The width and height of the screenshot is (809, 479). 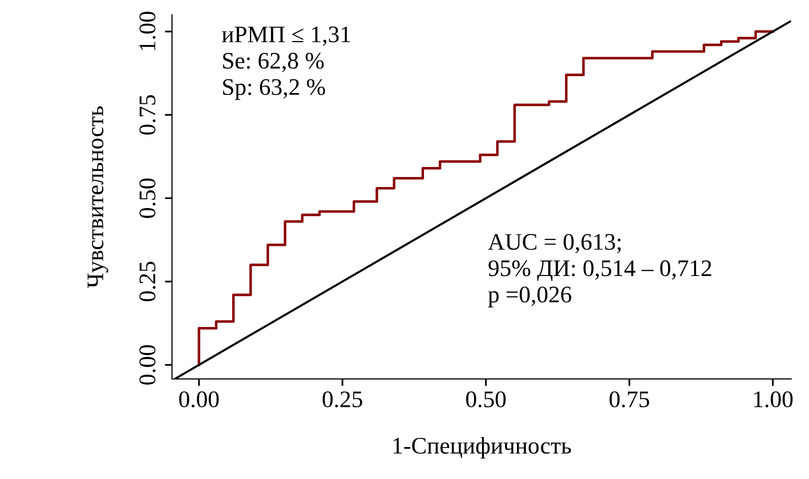 I want to click on y-tick-label: 0.75, so click(x=147, y=115).